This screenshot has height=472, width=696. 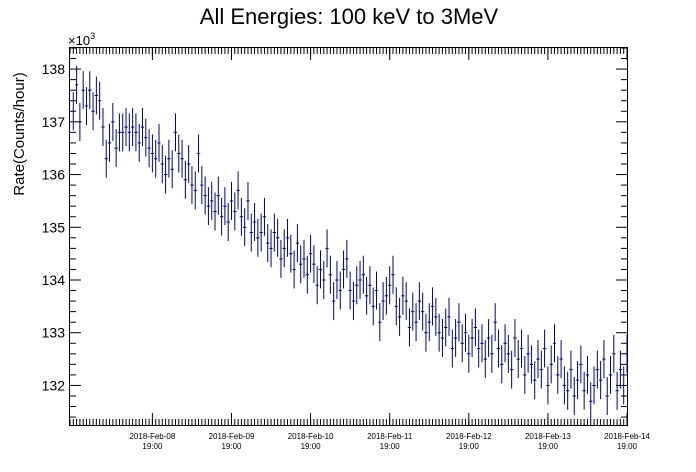 What do you see at coordinates (390, 436) in the screenshot?
I see `x-tick-label-date: 2018-Feb-11` at bounding box center [390, 436].